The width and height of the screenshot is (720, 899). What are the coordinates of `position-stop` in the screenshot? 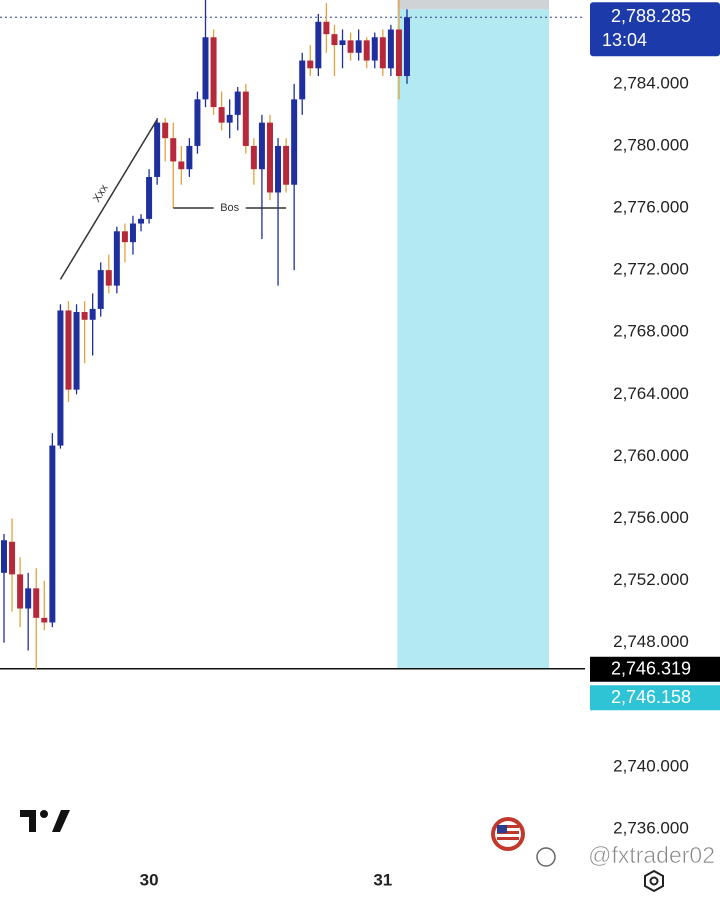 It's located at (473, 5).